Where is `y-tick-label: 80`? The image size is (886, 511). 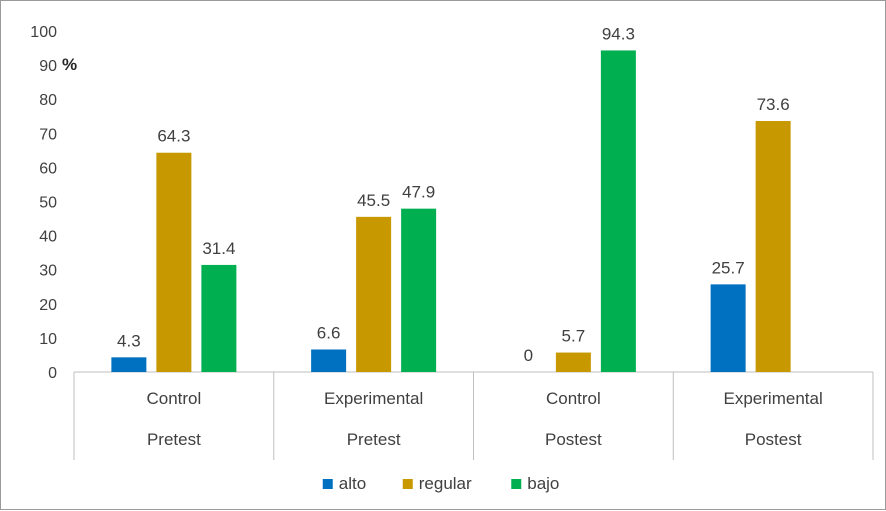
y-tick-label: 80 is located at coordinates (48, 100).